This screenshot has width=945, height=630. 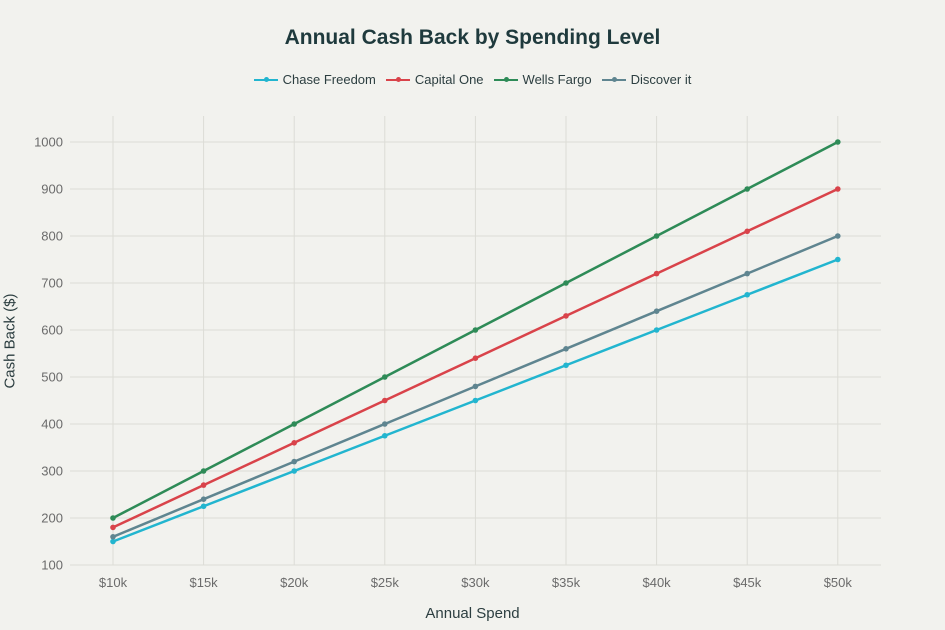 I want to click on y-tick-label: 500, so click(x=52, y=377).